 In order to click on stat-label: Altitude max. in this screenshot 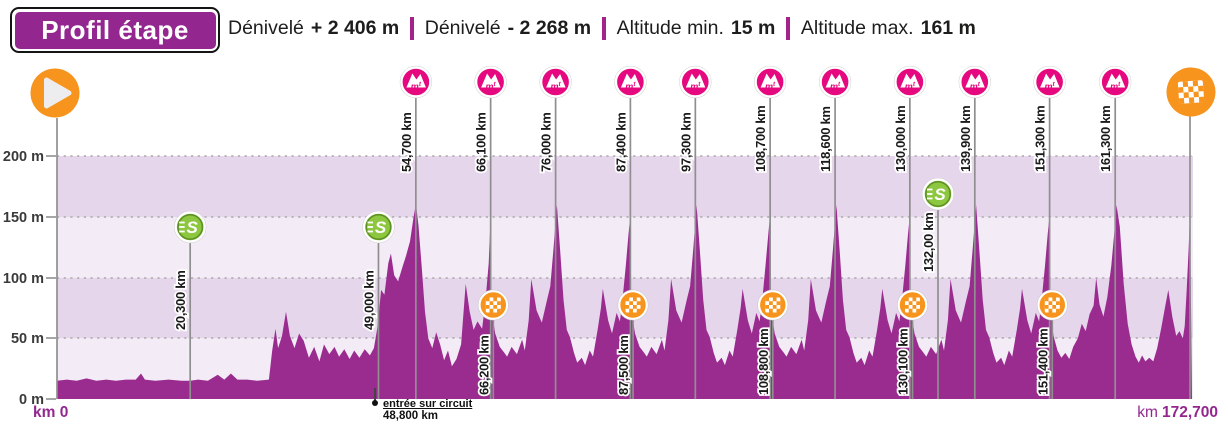, I will do `click(857, 27)`.